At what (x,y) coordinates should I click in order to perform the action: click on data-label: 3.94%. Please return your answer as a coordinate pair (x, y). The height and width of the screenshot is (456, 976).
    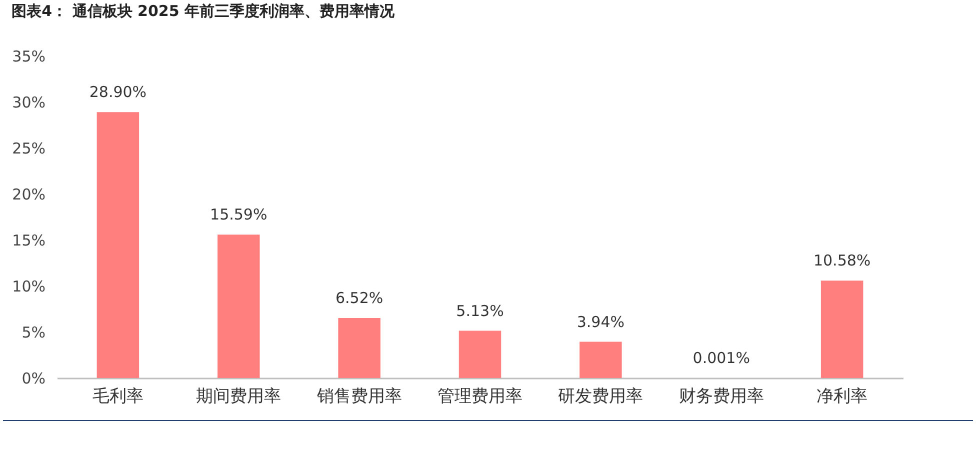
    Looking at the image, I should click on (600, 321).